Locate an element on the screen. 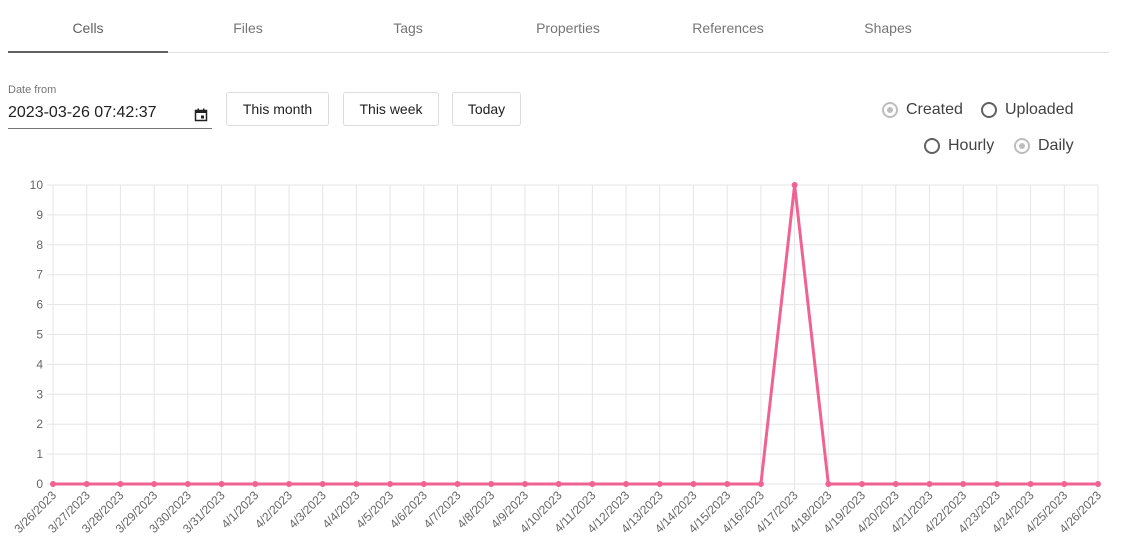 This screenshot has width=1123, height=555. radio-created: Created is located at coordinates (922, 110).